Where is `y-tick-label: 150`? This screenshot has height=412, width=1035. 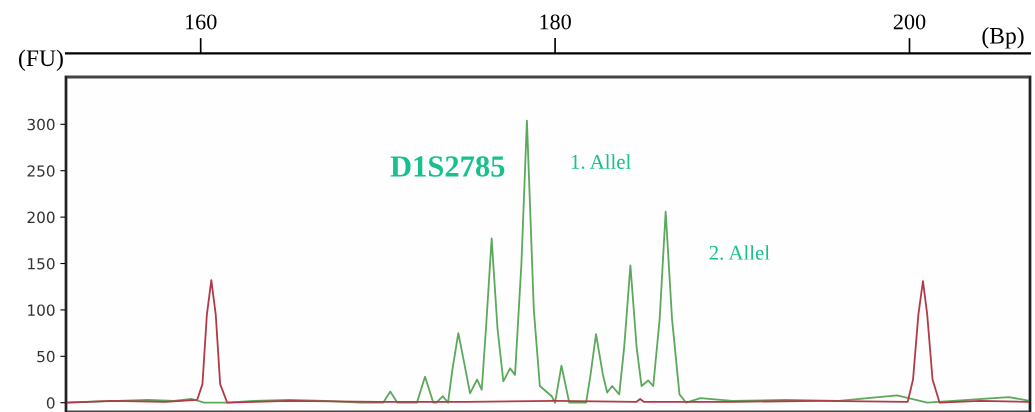
y-tick-label: 150 is located at coordinates (41, 263).